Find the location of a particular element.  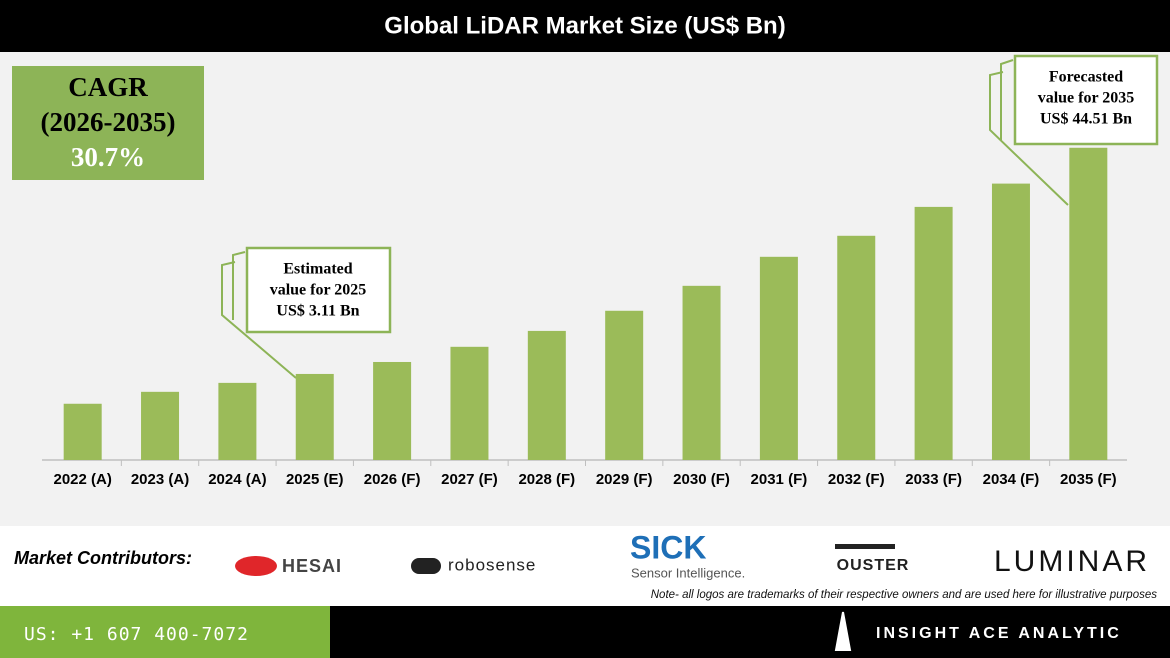

annotation-text: value for 2035 is located at coordinates (1086, 98).